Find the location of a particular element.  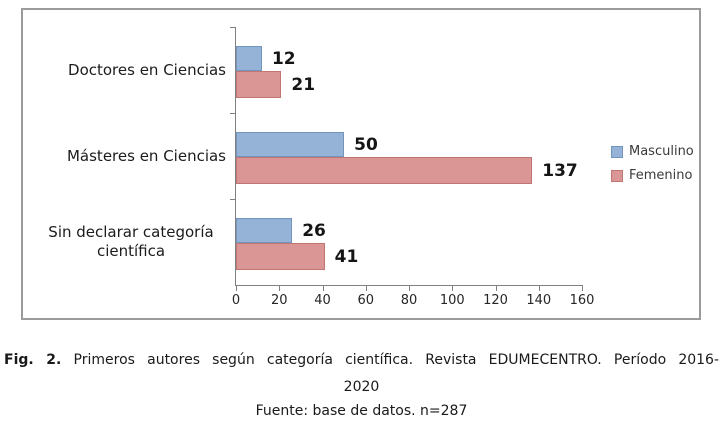

category-row-0: 12 21 is located at coordinates (409, 70).